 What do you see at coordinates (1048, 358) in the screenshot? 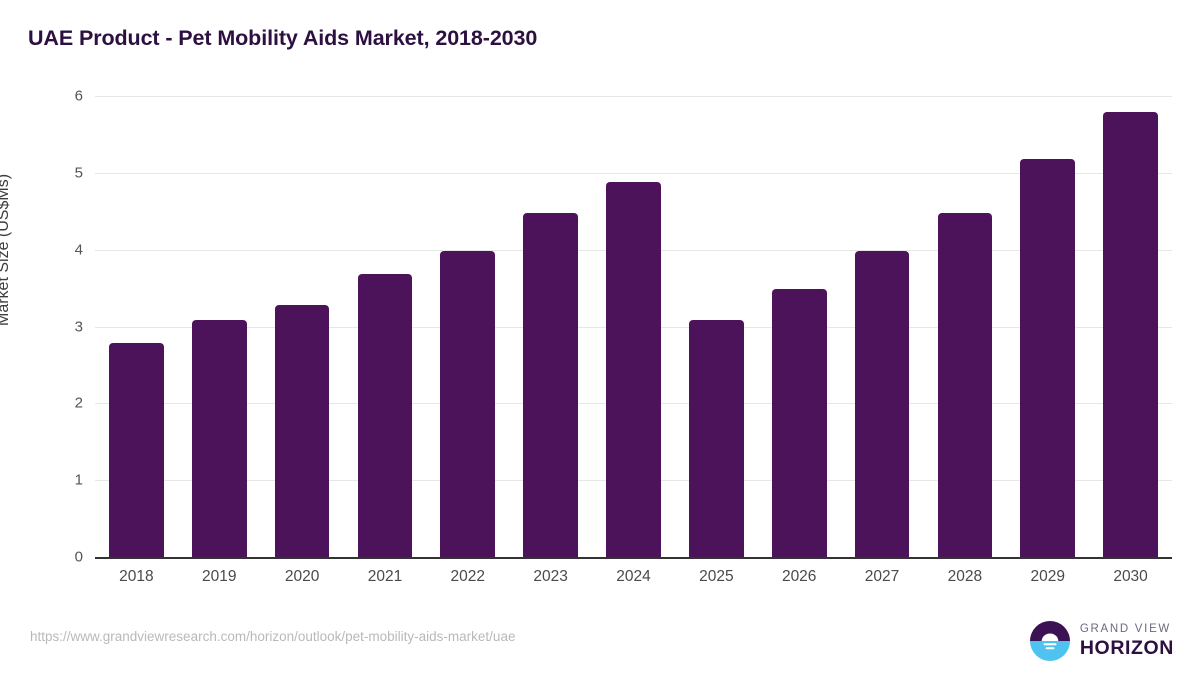
I see `bar-2029` at bounding box center [1048, 358].